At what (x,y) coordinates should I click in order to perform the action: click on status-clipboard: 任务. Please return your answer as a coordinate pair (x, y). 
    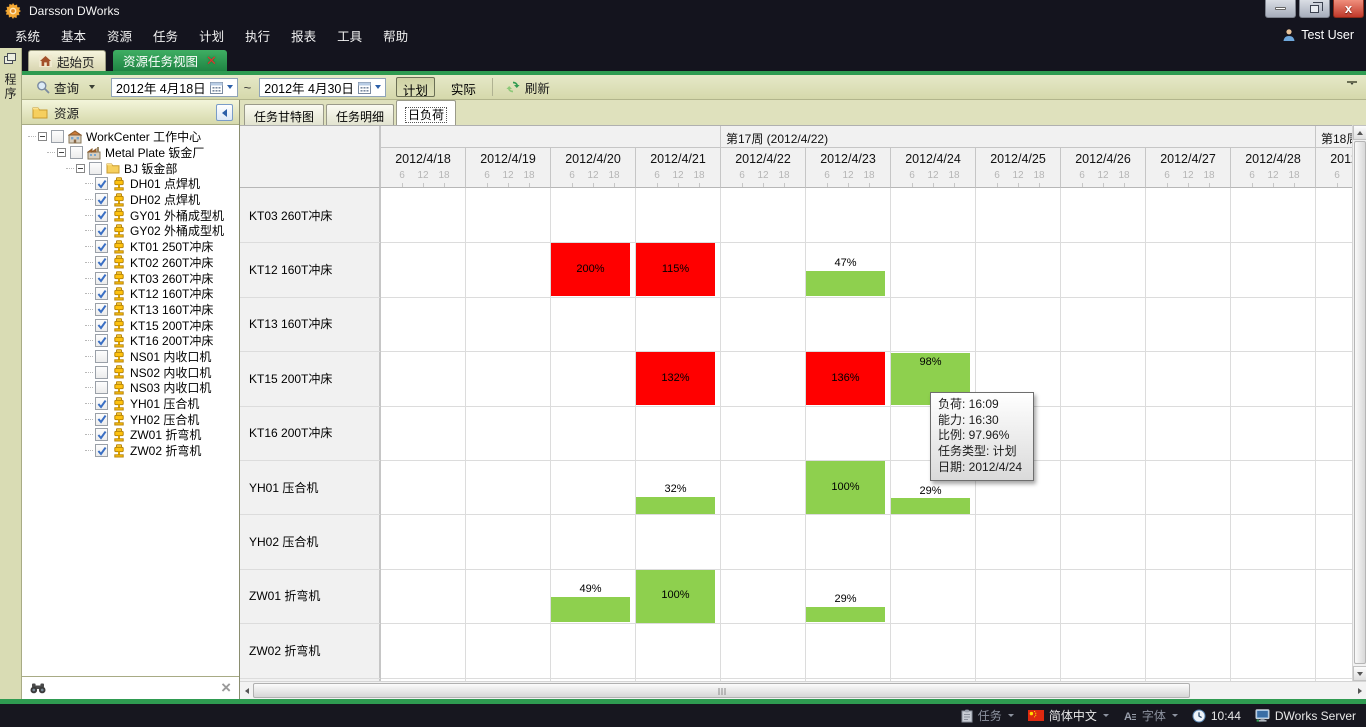
    Looking at the image, I should click on (987, 715).